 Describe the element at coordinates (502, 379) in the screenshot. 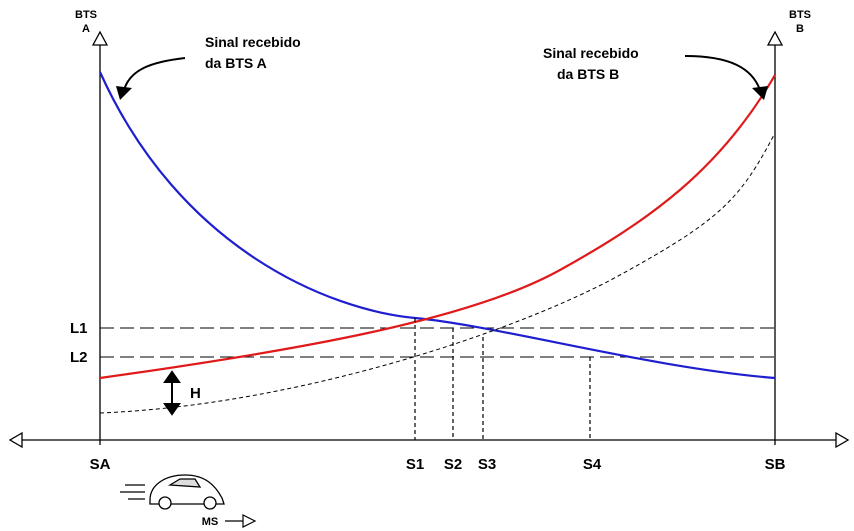

I see `crossing-lines` at that location.